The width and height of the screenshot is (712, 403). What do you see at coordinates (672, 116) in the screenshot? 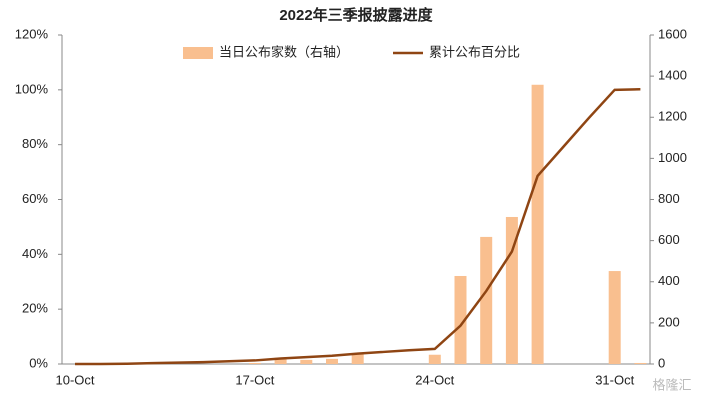
I see `y2-tick-label: 1200` at bounding box center [672, 116].